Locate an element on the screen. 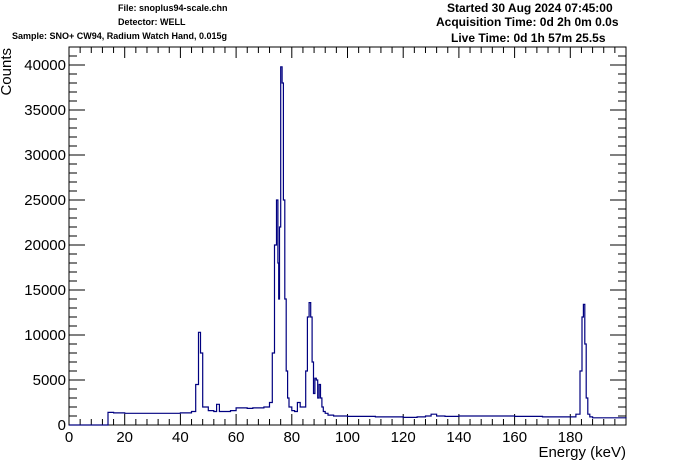 This screenshot has height=472, width=696. y-tick-label: 25000 is located at coordinates (45, 200).